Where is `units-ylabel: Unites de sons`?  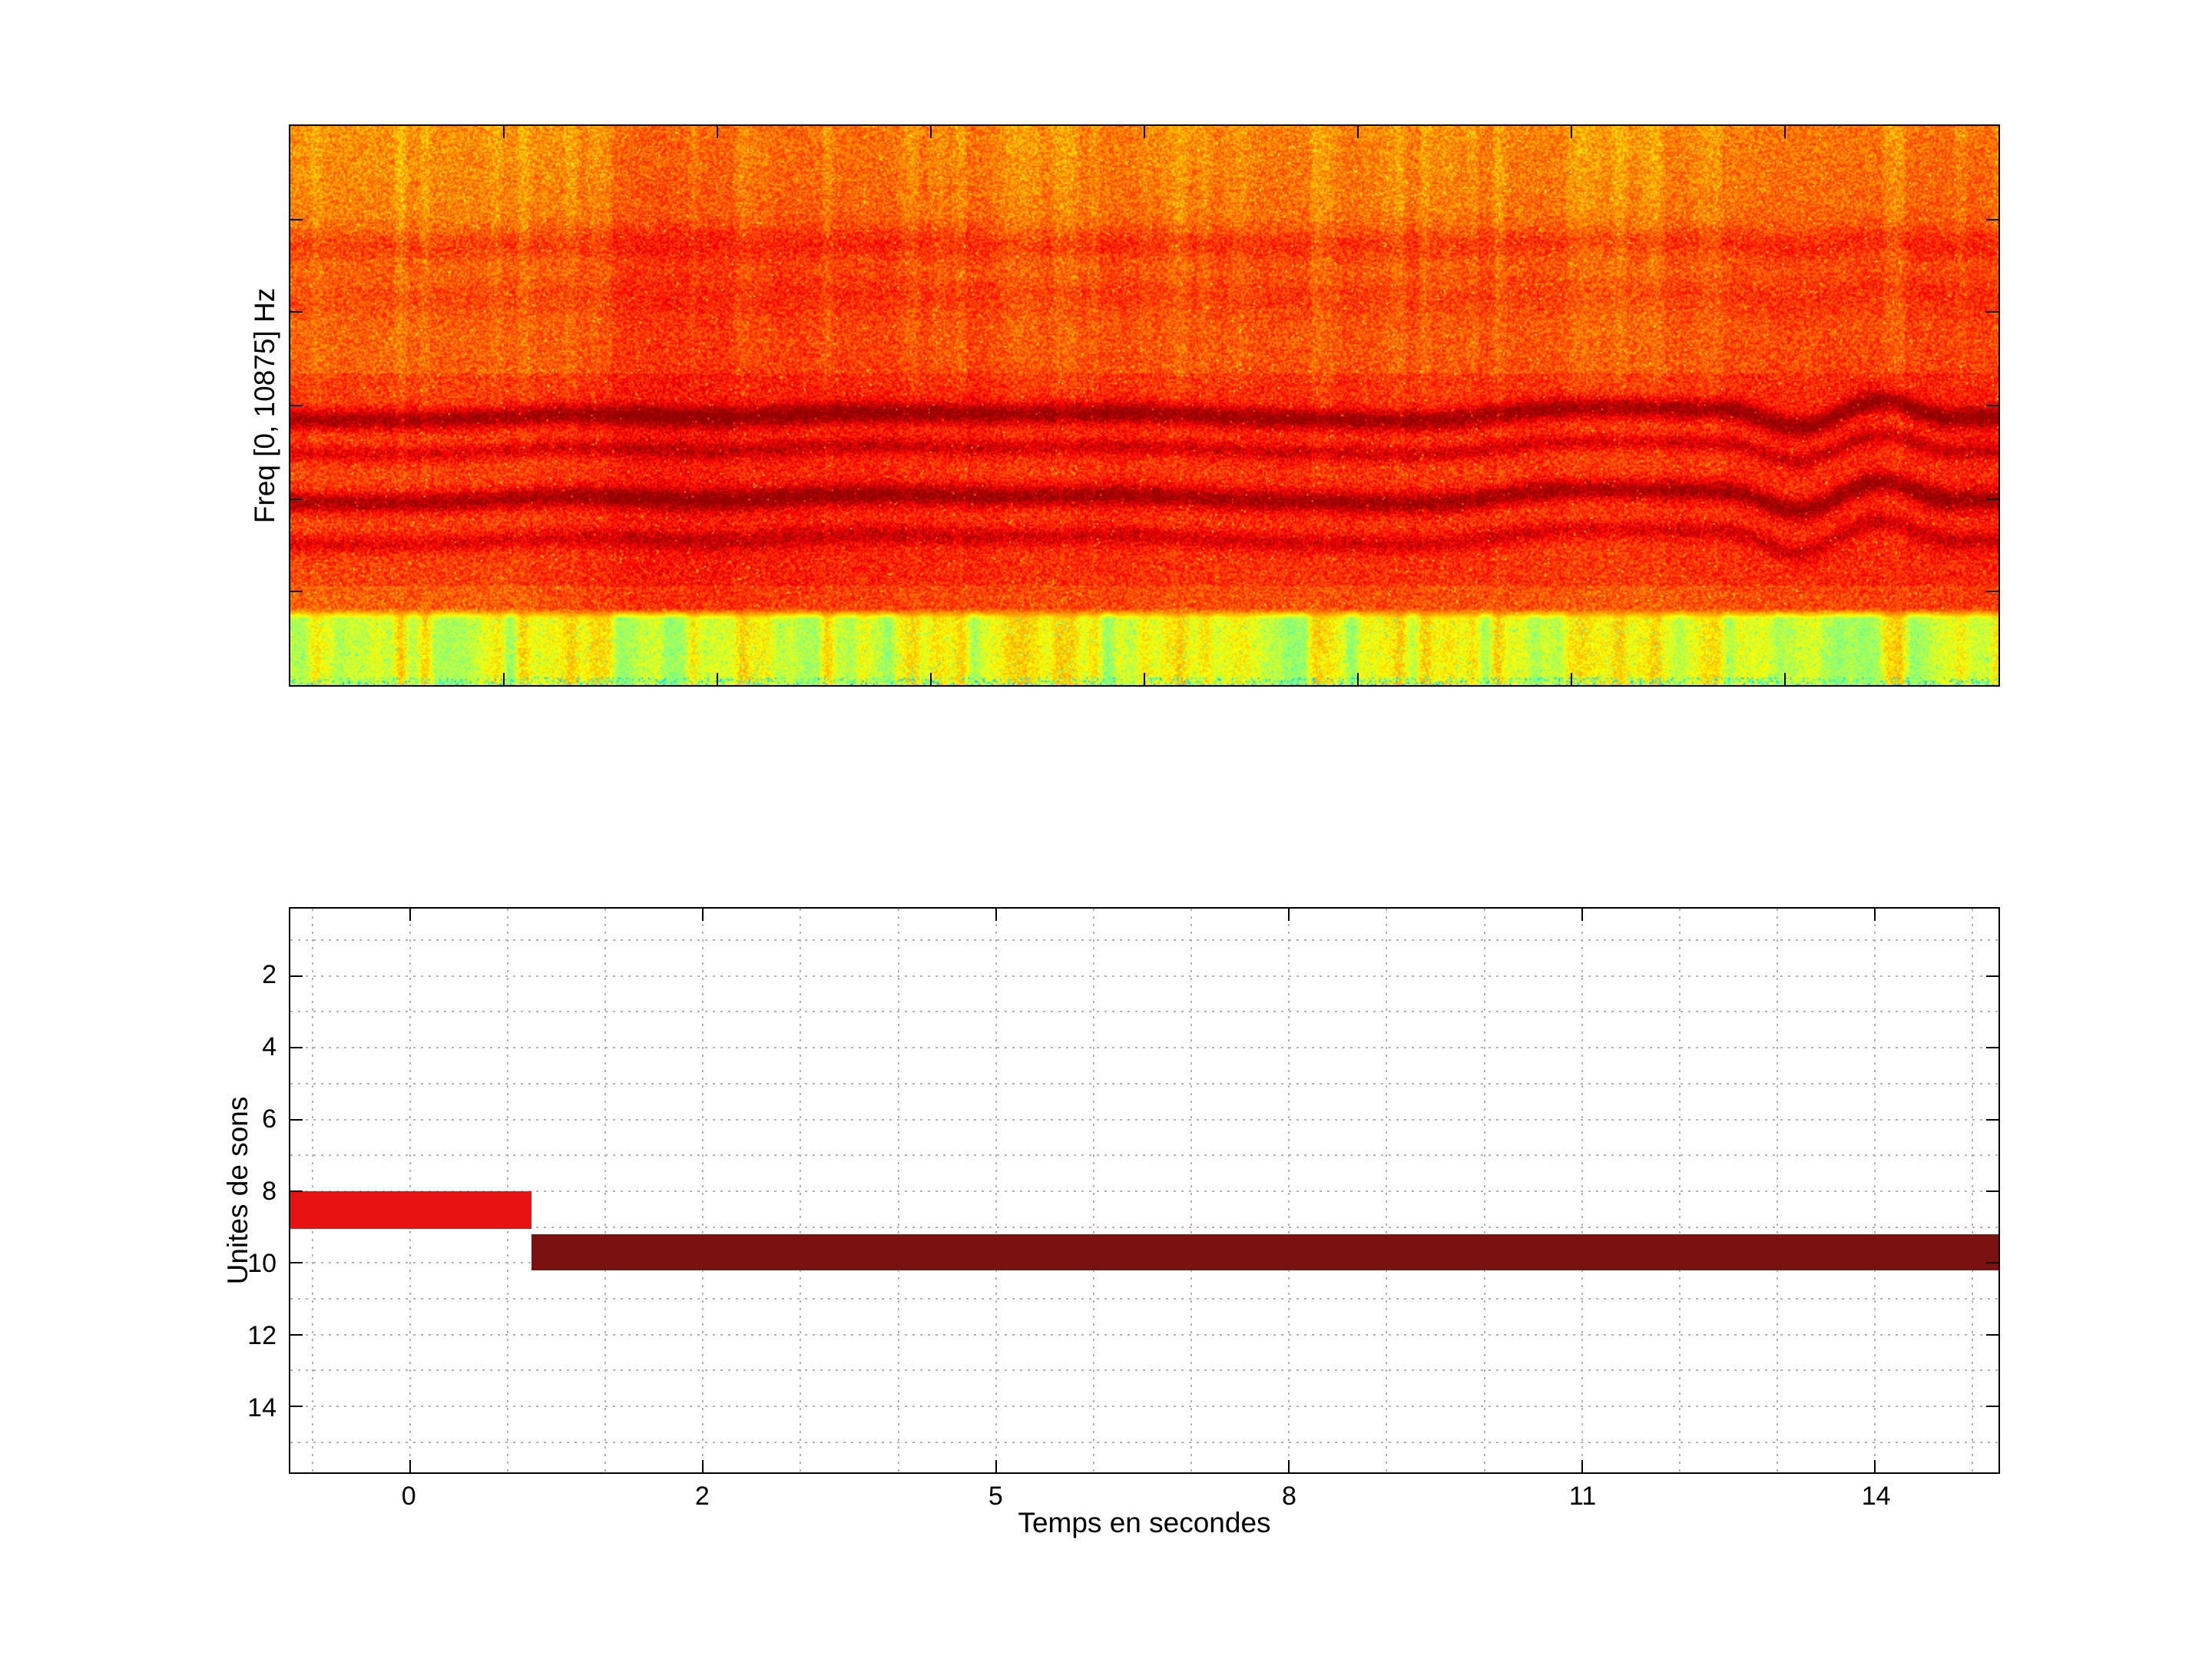
units-ylabel: Unites de sons is located at coordinates (237, 1190).